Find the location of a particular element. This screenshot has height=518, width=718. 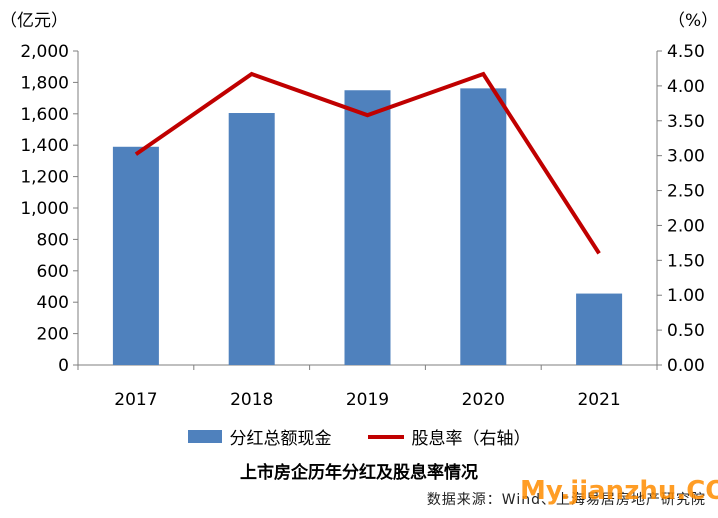

right-axis-unit: （%） is located at coordinates (693, 21).